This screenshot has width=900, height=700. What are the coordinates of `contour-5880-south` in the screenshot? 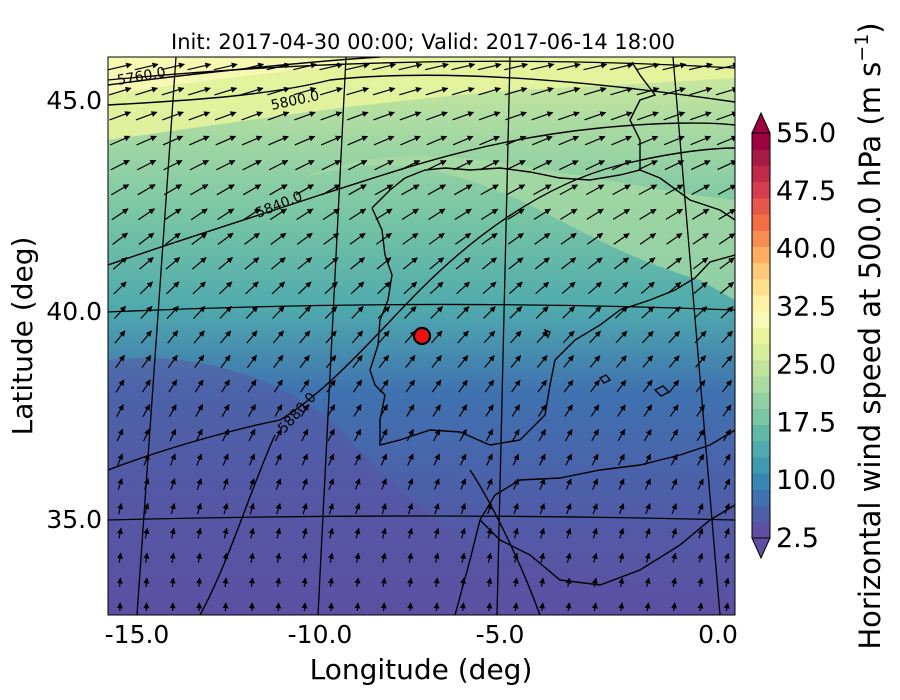 It's located at (237, 524).